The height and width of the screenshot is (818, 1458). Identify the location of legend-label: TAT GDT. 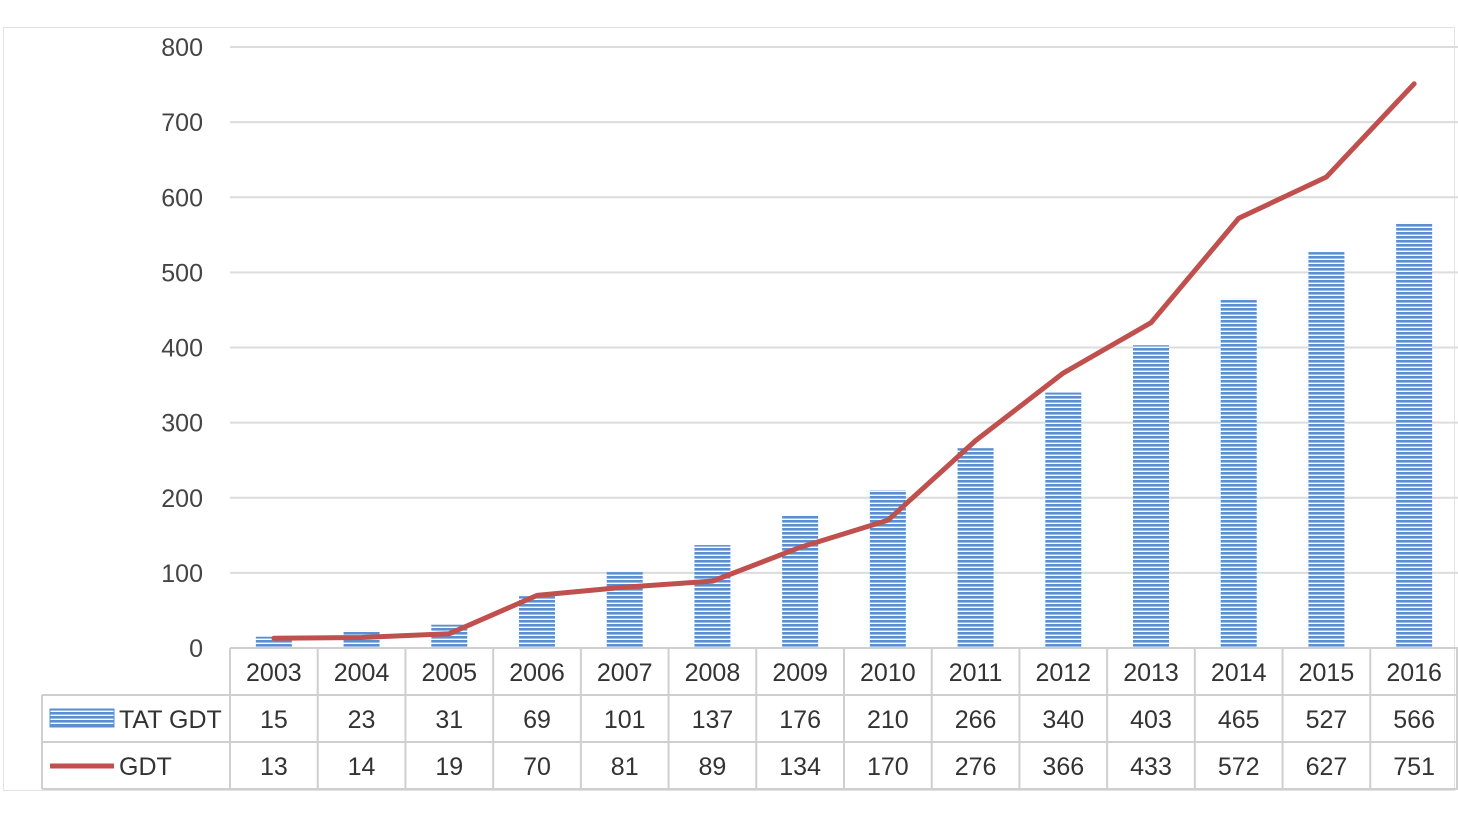
(170, 720).